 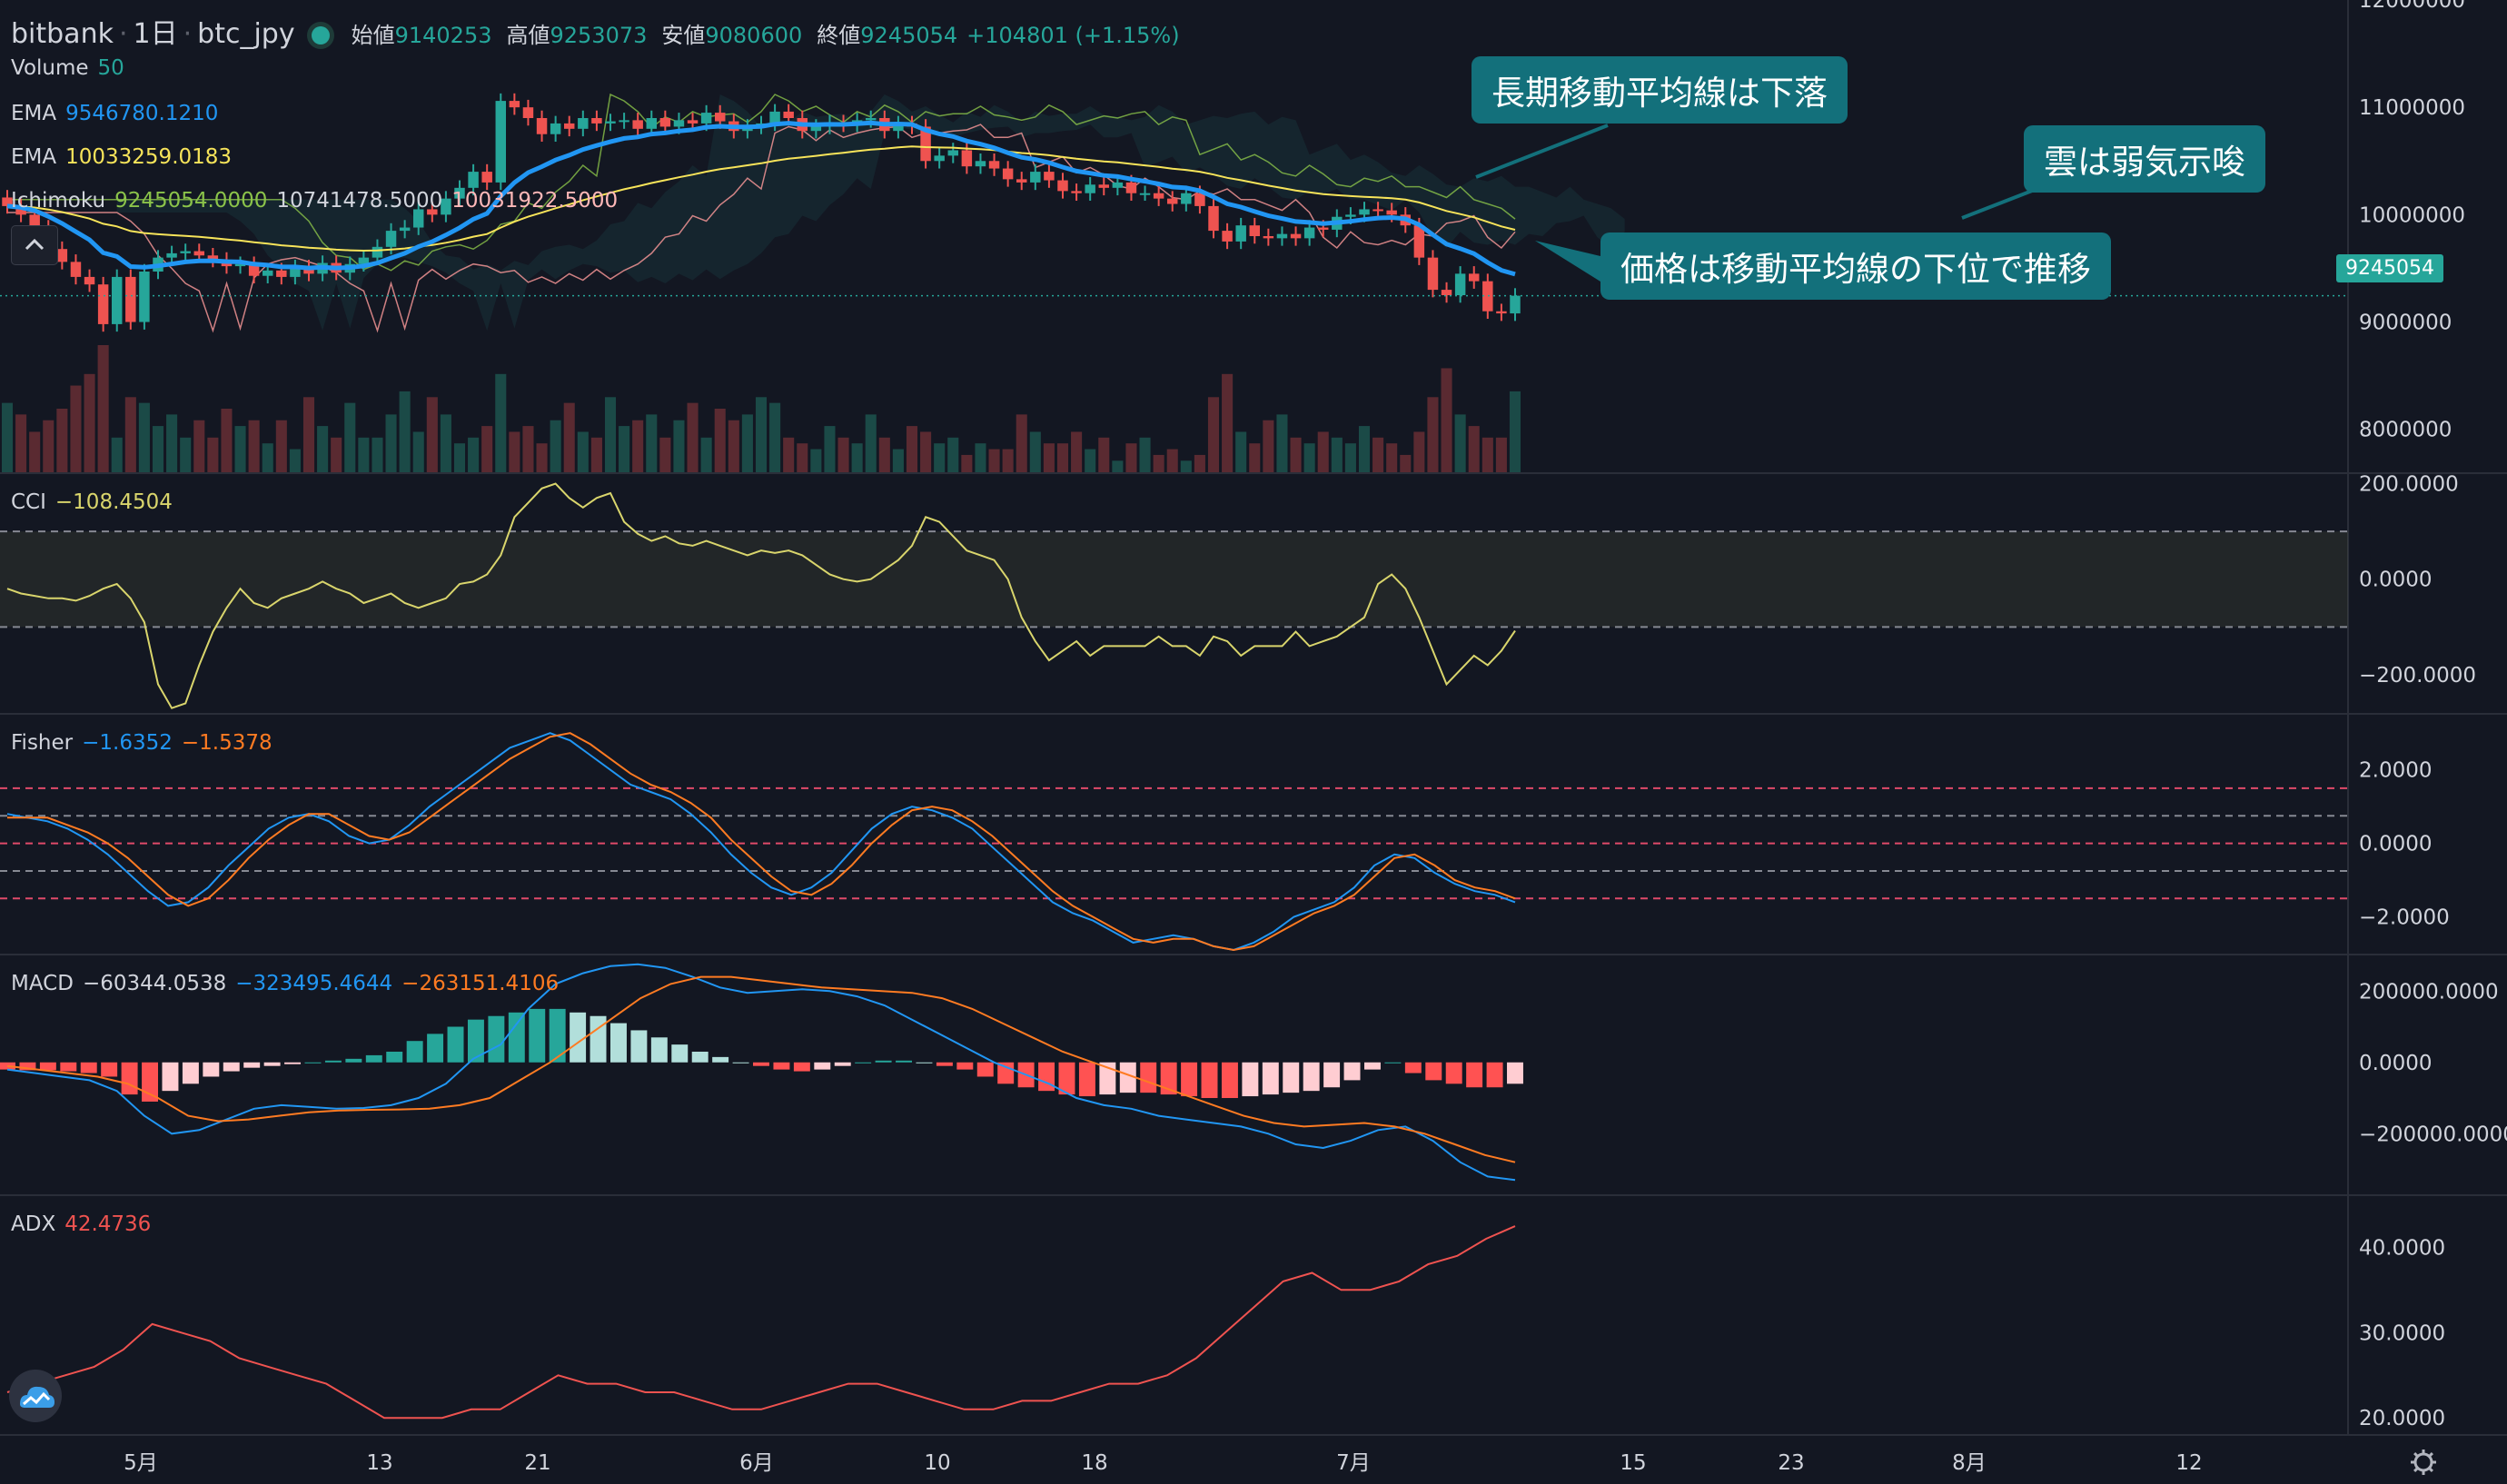 What do you see at coordinates (761, 198) in the screenshot?
I see `ema-slow-line` at bounding box center [761, 198].